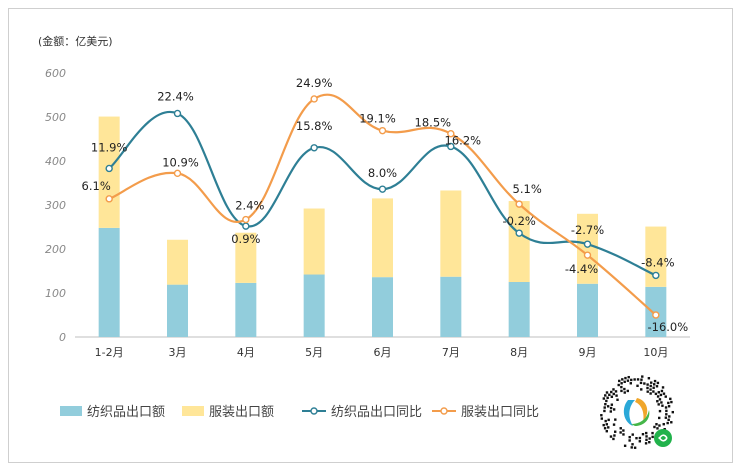  What do you see at coordinates (527, 189) in the screenshot?
I see `data-label: 5.1%` at bounding box center [527, 189].